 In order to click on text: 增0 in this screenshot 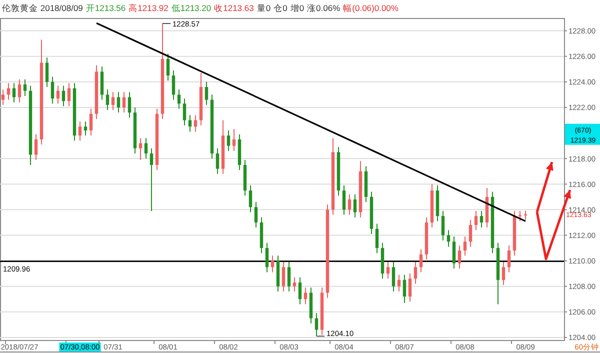, I will do `click(296, 8)`.